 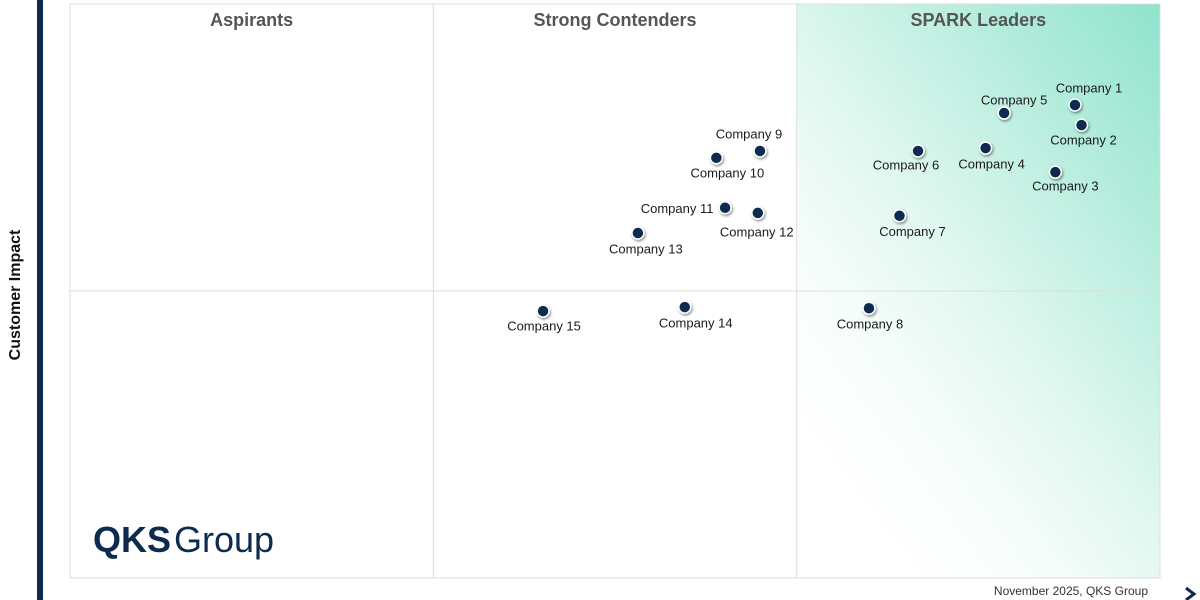 What do you see at coordinates (646, 248) in the screenshot?
I see `point-label: Company 13` at bounding box center [646, 248].